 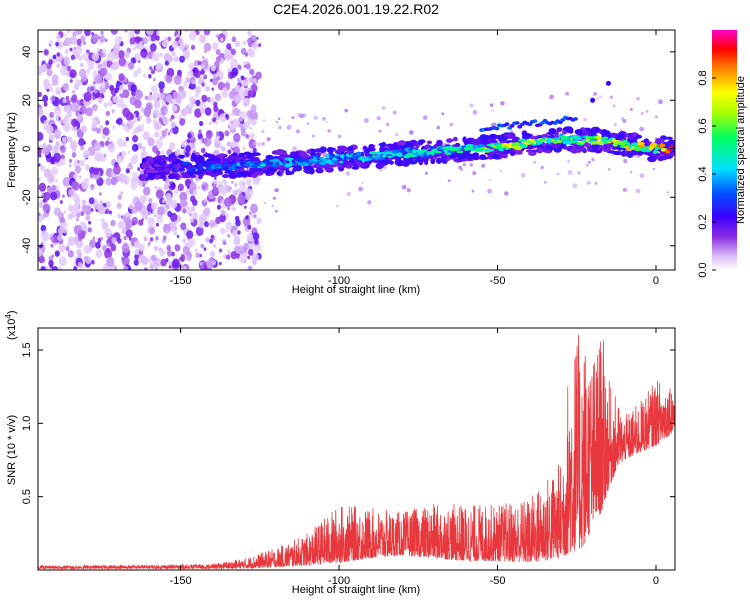 What do you see at coordinates (356, 9) in the screenshot?
I see `chart-title: C2E4.2026.001.19.22.R02` at bounding box center [356, 9].